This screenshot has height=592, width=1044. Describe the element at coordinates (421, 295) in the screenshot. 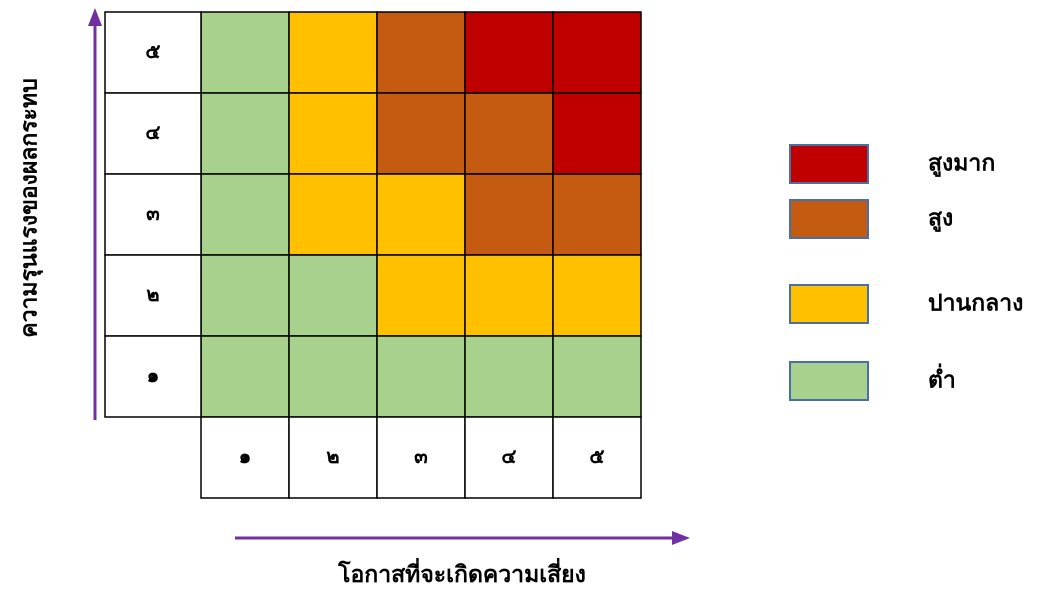

I see `cell-r2-c3` at that location.